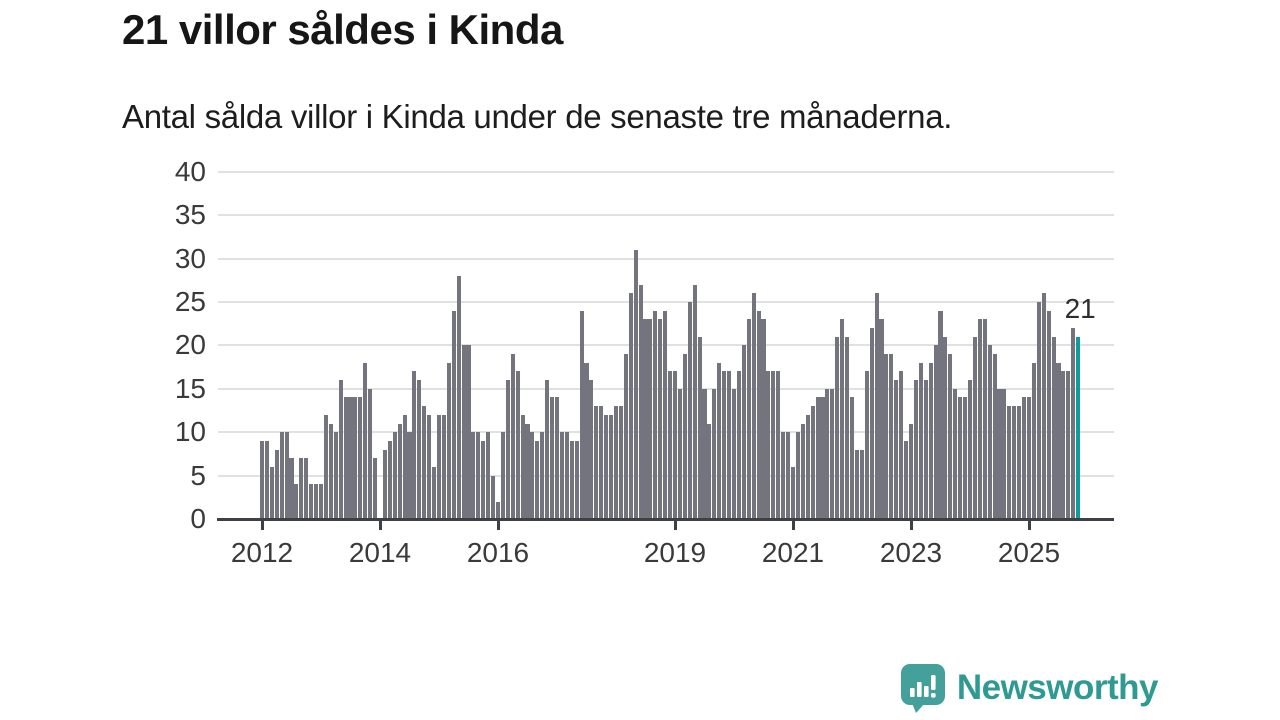 The width and height of the screenshot is (1280, 720). Describe the element at coordinates (1078, 428) in the screenshot. I see `highlight-bar` at that location.